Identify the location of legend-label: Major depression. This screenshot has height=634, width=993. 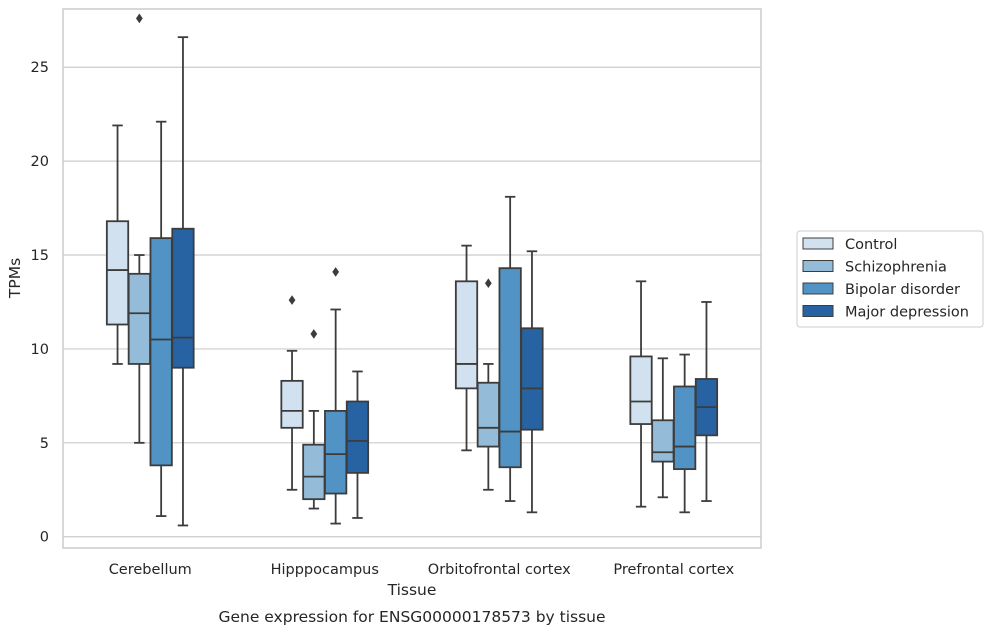
(907, 313).